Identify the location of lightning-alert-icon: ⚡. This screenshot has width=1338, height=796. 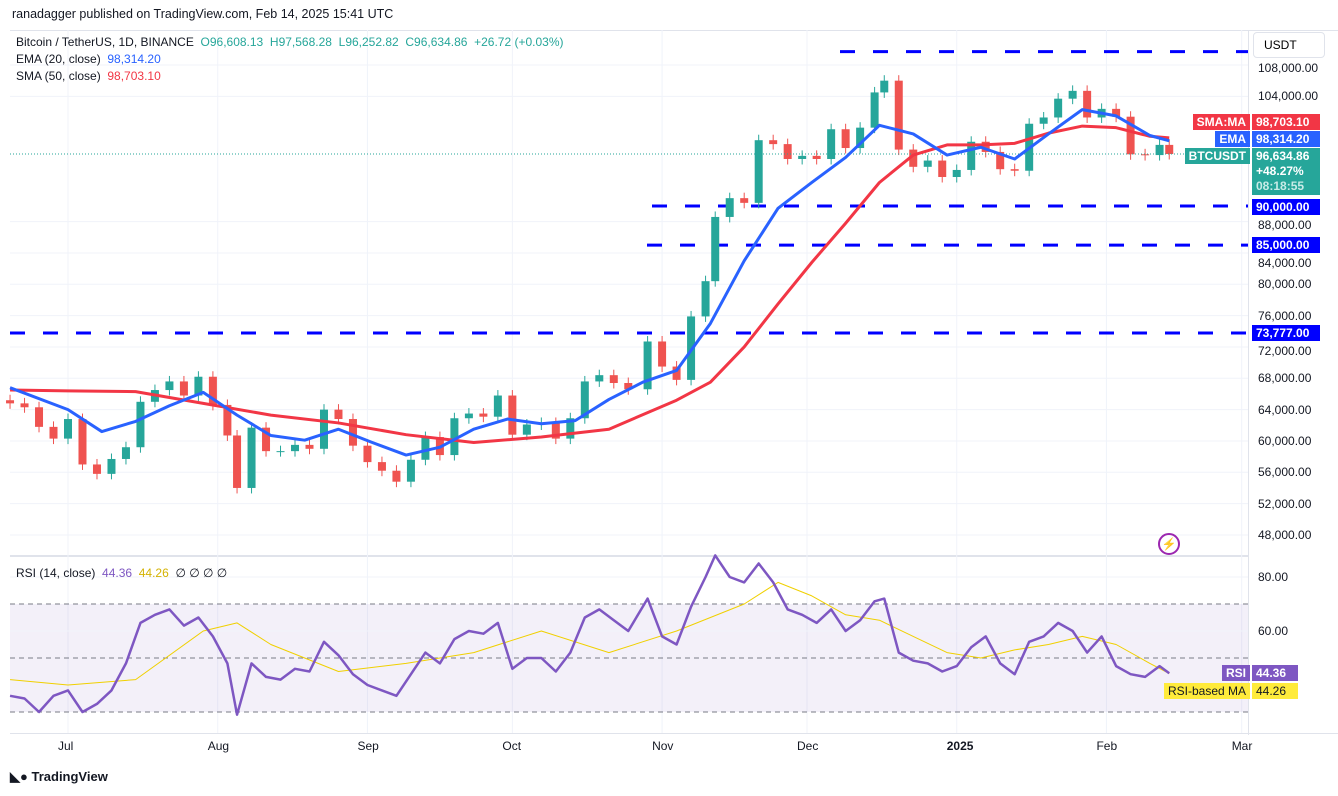
(1169, 544).